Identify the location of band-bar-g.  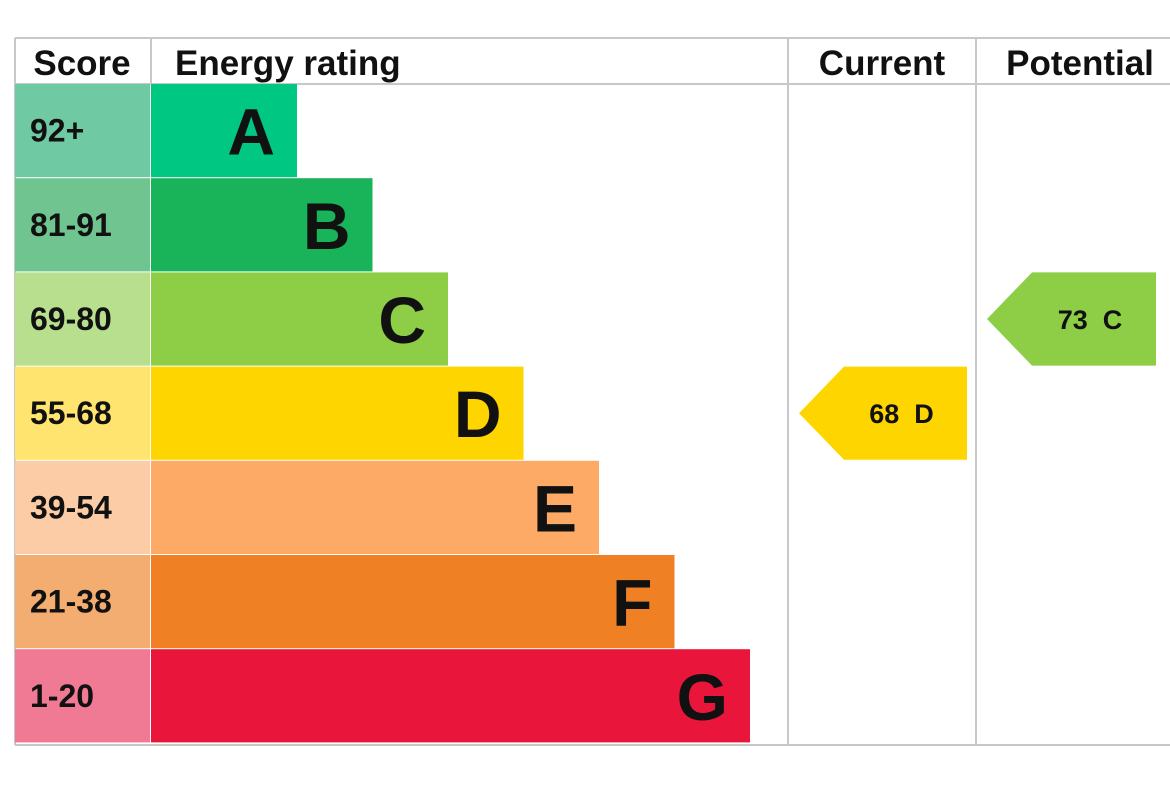
(450, 696).